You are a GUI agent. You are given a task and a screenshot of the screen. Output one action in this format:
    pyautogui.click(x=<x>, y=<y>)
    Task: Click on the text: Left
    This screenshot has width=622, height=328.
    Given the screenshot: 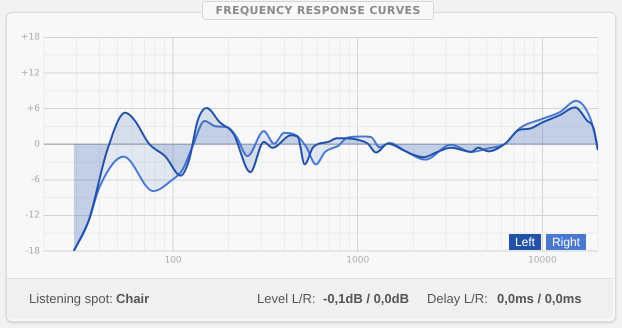 What is the action you would take?
    pyautogui.click(x=524, y=242)
    